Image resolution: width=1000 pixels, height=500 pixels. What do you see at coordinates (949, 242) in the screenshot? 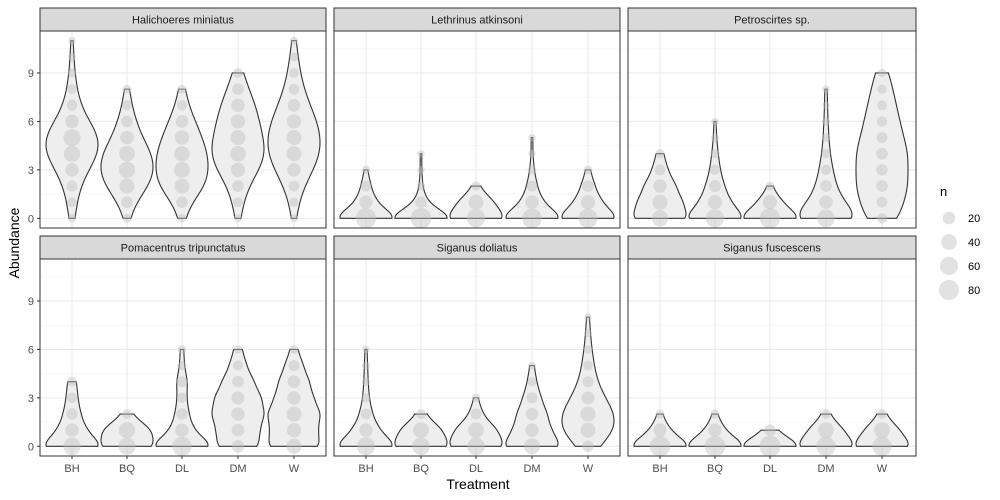
I see `legend-key` at bounding box center [949, 242].